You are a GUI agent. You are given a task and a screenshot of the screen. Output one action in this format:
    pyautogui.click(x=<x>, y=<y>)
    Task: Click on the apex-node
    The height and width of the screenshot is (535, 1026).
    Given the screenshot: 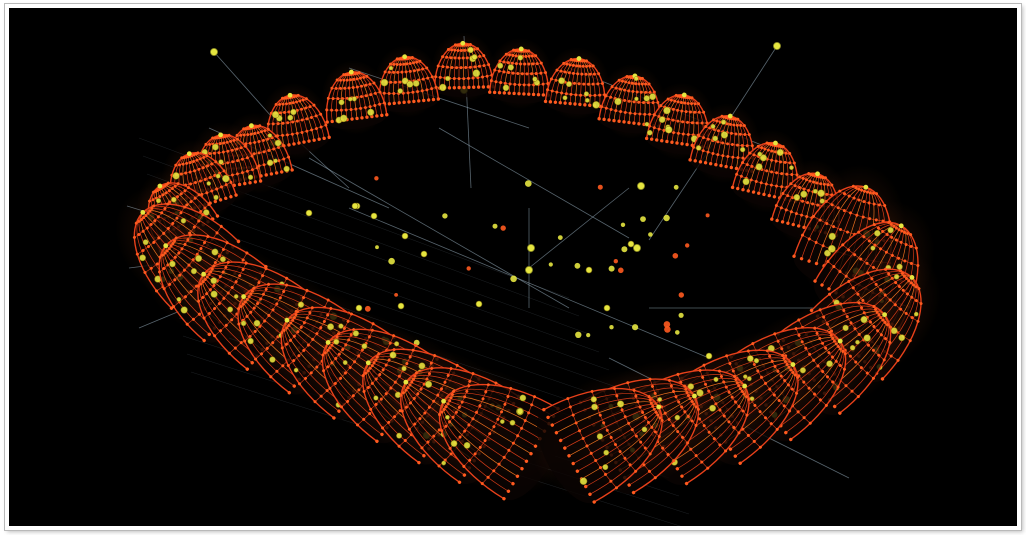 What is the action you would take?
    pyautogui.click(x=406, y=382)
    